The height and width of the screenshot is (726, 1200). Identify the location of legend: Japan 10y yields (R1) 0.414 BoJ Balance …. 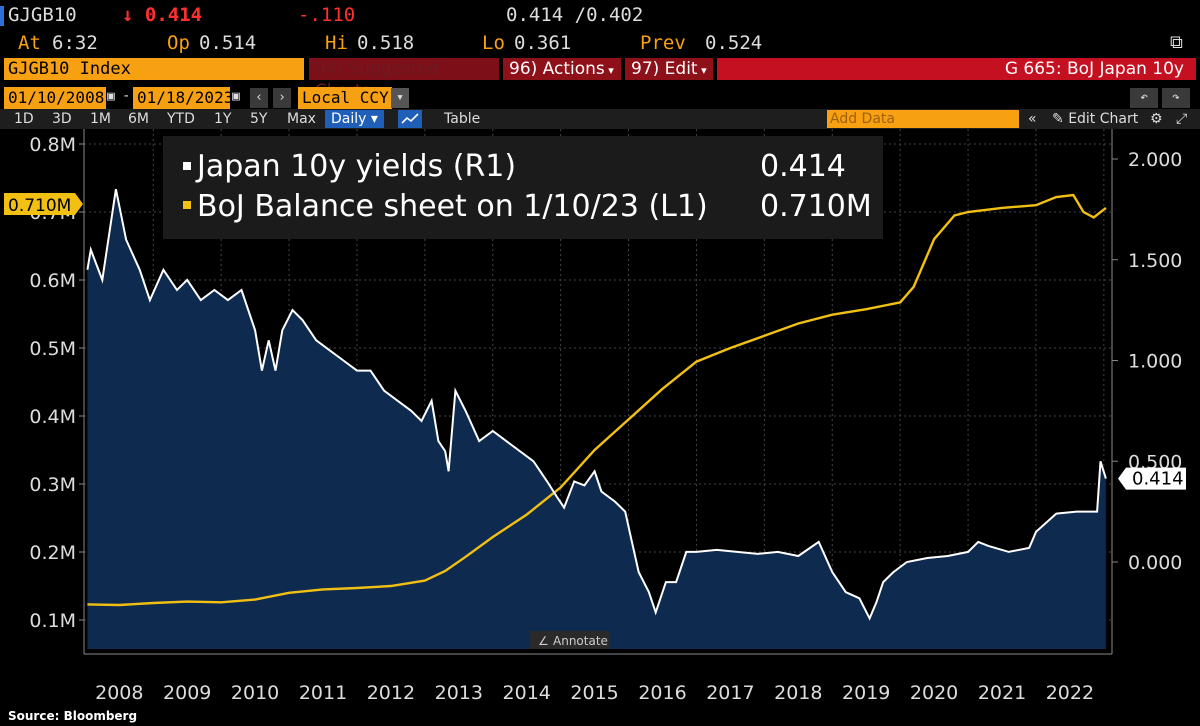
(523, 187).